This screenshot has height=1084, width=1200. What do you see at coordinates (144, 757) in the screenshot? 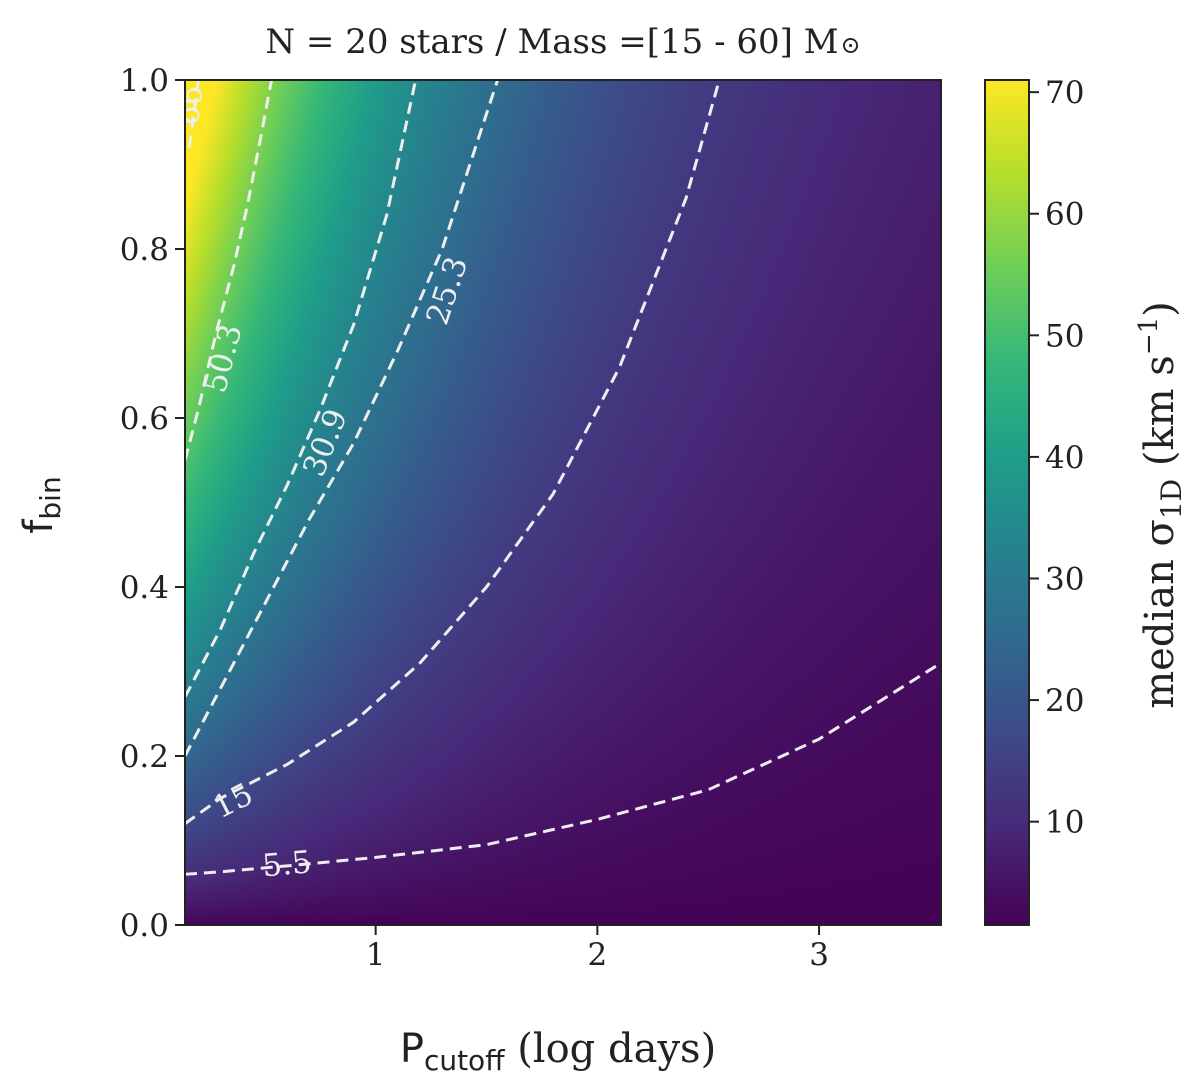
I see `y-tick-label: 0.2` at bounding box center [144, 757].